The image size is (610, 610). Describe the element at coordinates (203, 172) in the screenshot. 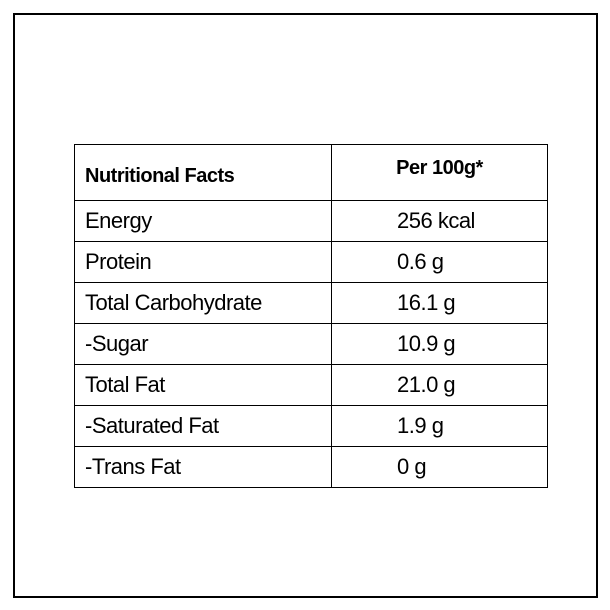

I see `header-cell: Nutritional Facts` at that location.